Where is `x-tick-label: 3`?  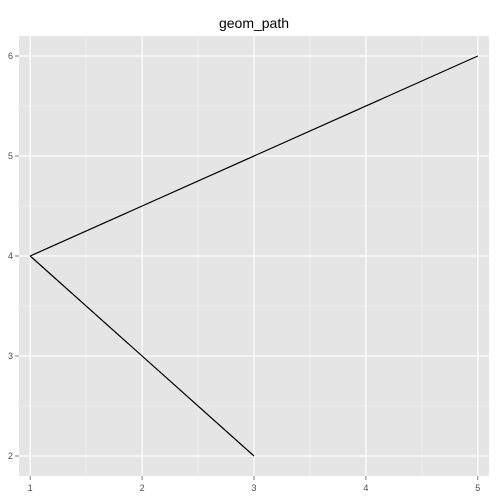
x-tick-label: 3 is located at coordinates (253, 488).